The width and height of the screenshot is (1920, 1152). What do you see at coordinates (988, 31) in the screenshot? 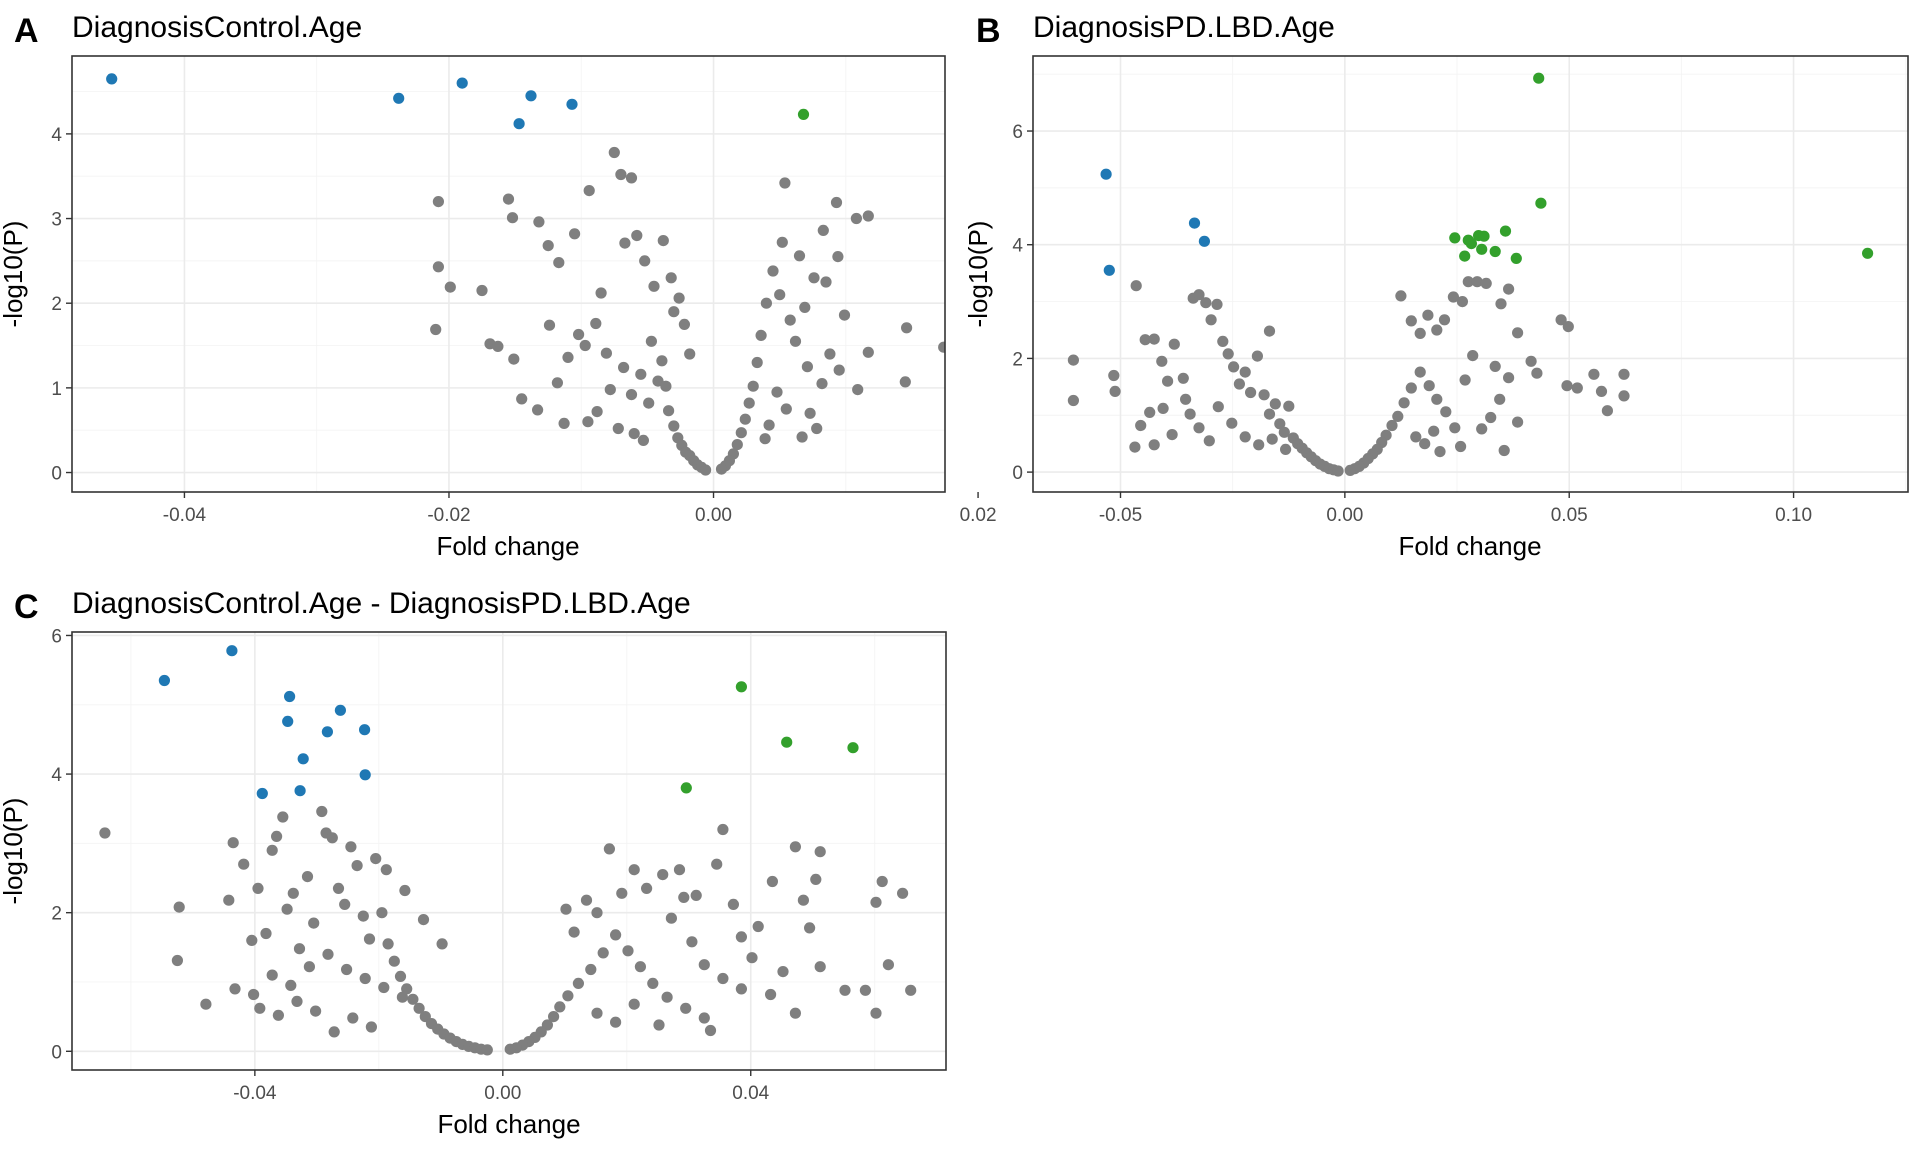
I see `panel-letter: B` at bounding box center [988, 31].